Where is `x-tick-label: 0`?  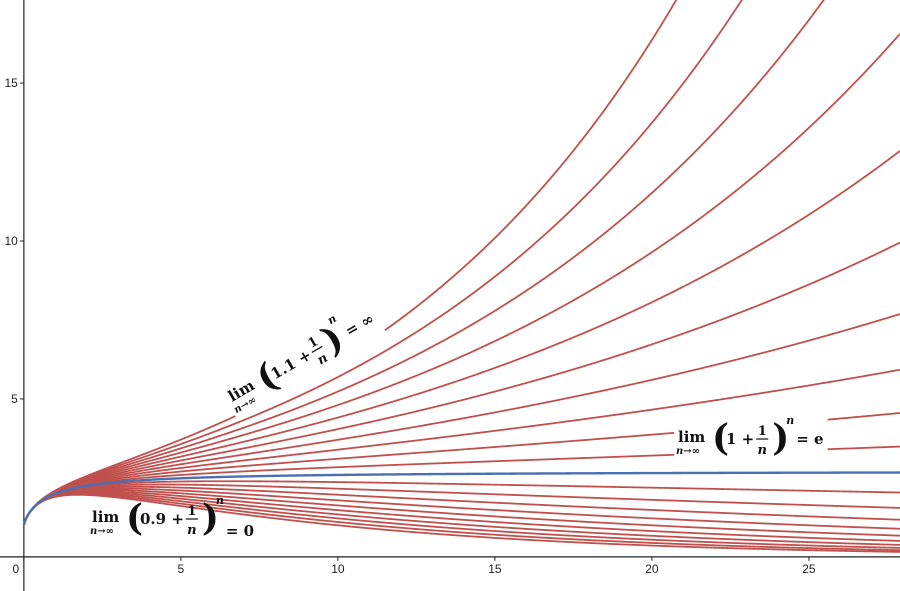
x-tick-label: 0 is located at coordinates (16, 569).